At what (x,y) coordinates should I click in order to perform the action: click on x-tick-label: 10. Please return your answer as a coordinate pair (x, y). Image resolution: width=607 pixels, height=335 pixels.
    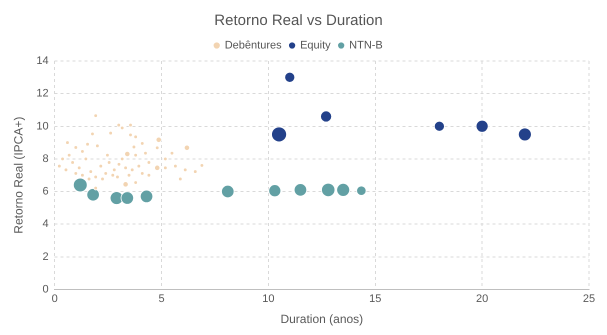
    Looking at the image, I should click on (268, 299).